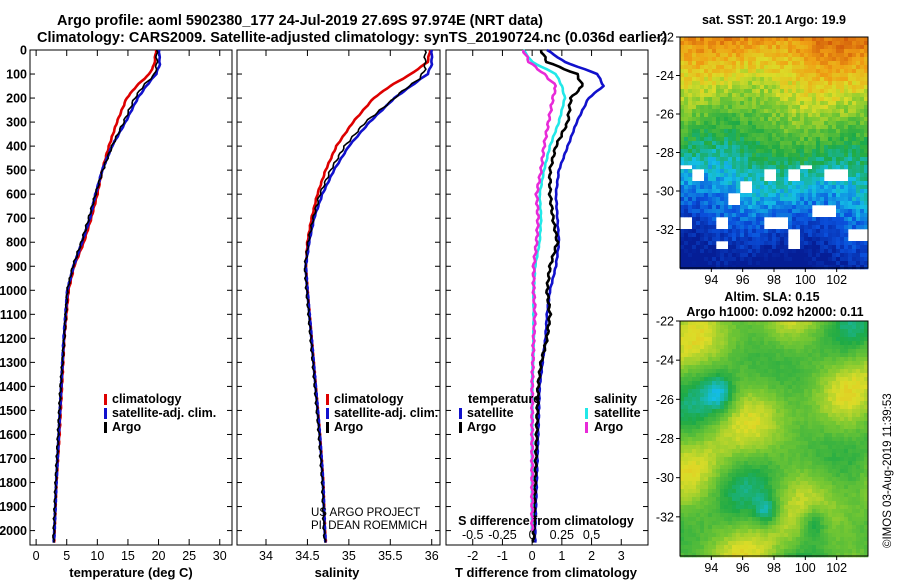 The height and width of the screenshot is (580, 900). I want to click on legend2-satellite-label: satellite-adj. clim., so click(386, 413).